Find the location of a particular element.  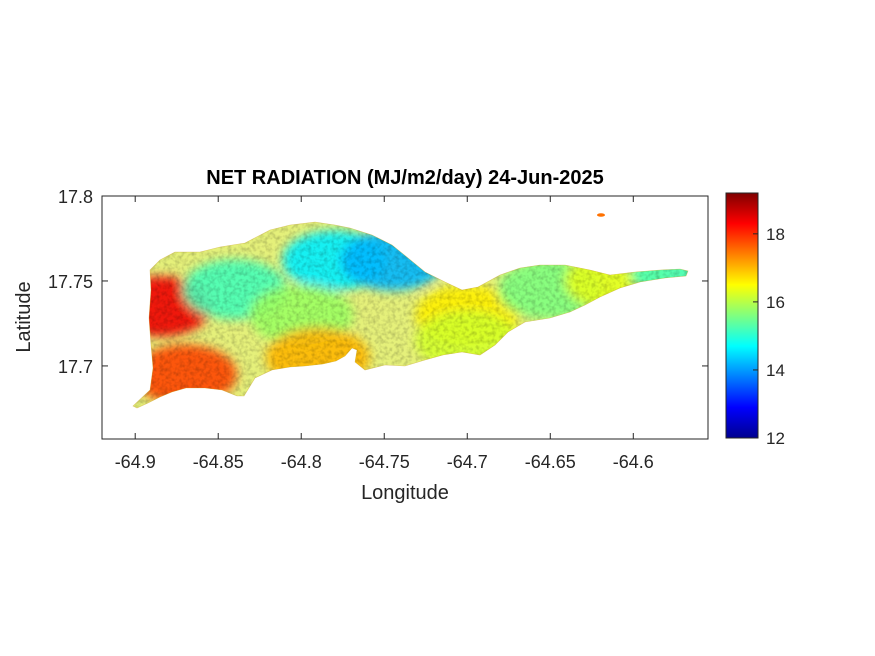

x-axis-label: Longitude is located at coordinates (405, 493).